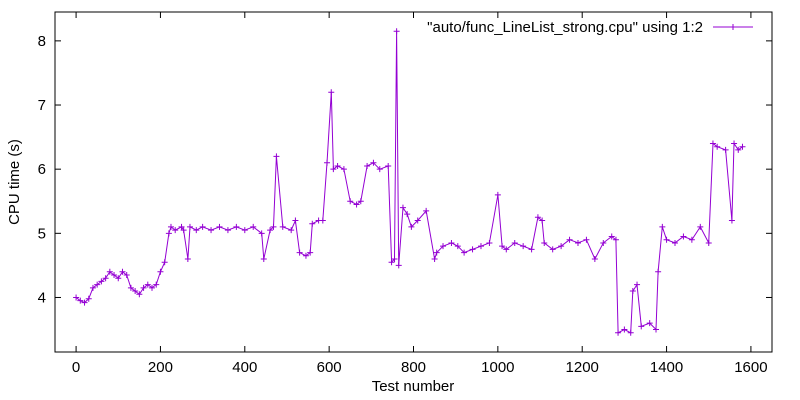  I want to click on x-tick-label: 1000, so click(497, 367).